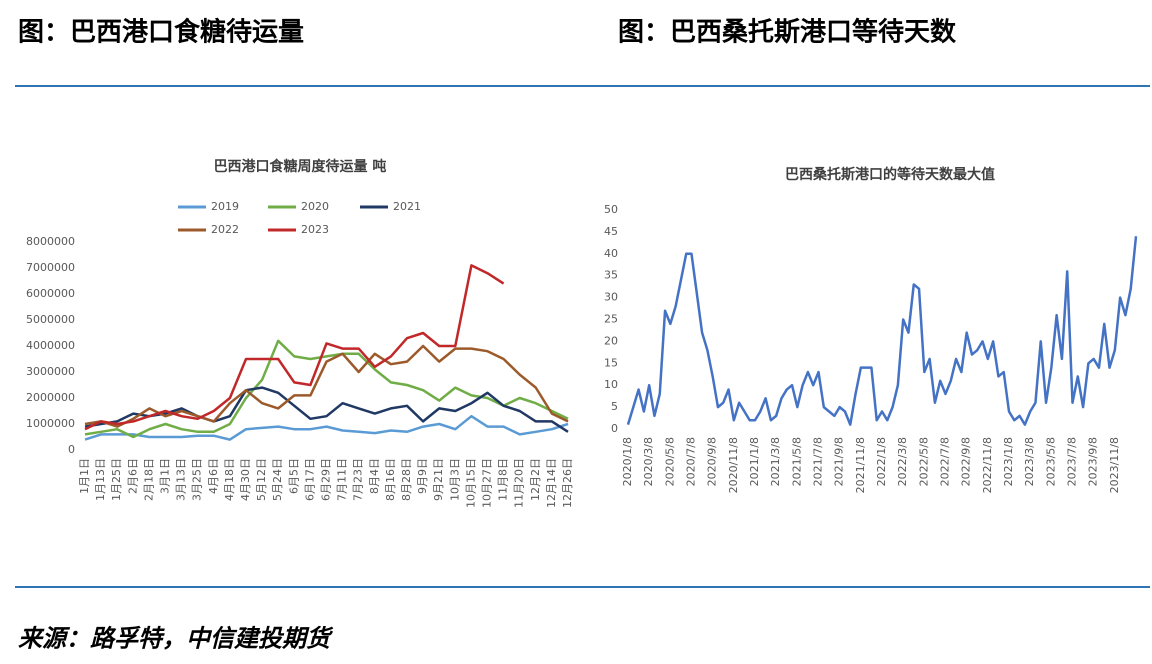 Image resolution: width=1152 pixels, height=664 pixels. I want to click on x-tick-label: 2021/3/8, so click(775, 461).